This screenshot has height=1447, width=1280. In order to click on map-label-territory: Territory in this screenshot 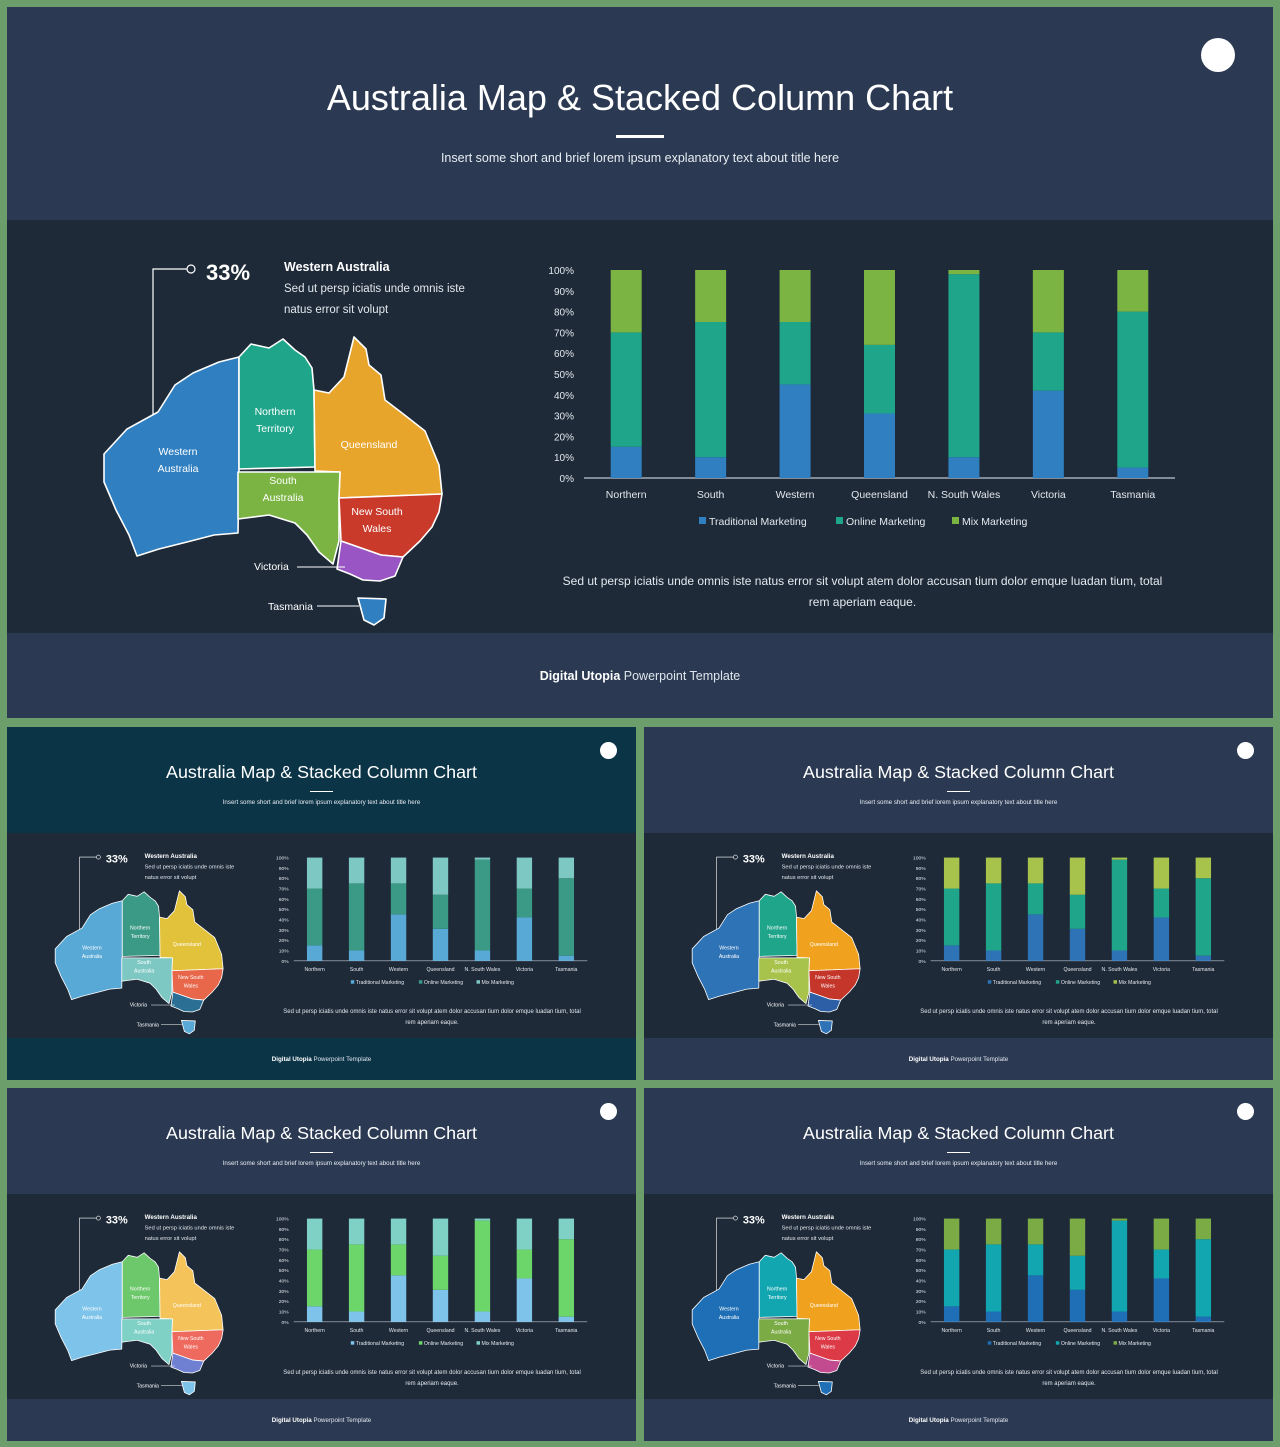, I will do `click(140, 937)`.